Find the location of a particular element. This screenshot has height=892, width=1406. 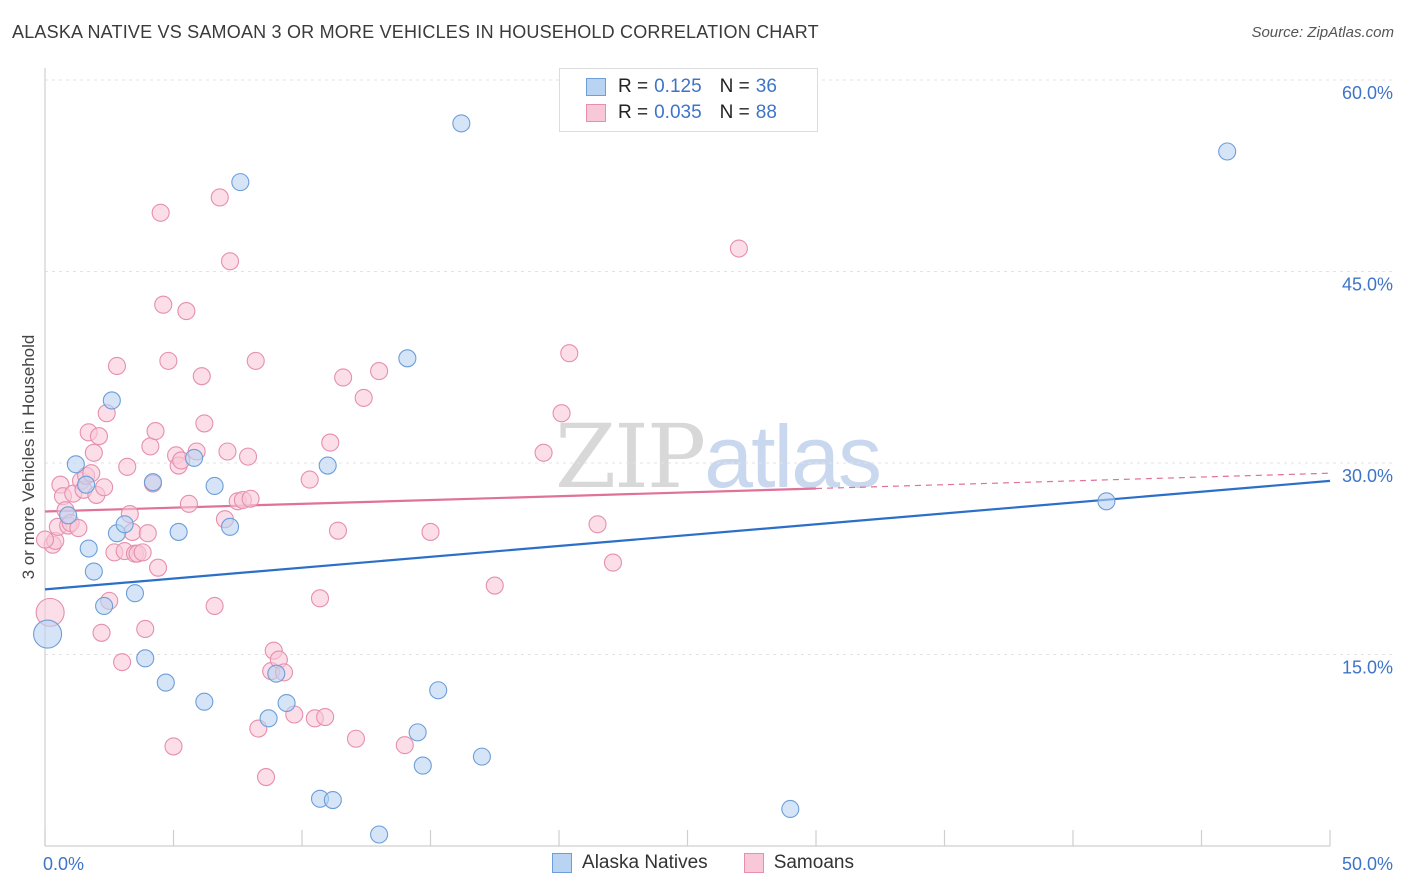

legend-item-alaska: Alaska Natives is located at coordinates (630, 863).